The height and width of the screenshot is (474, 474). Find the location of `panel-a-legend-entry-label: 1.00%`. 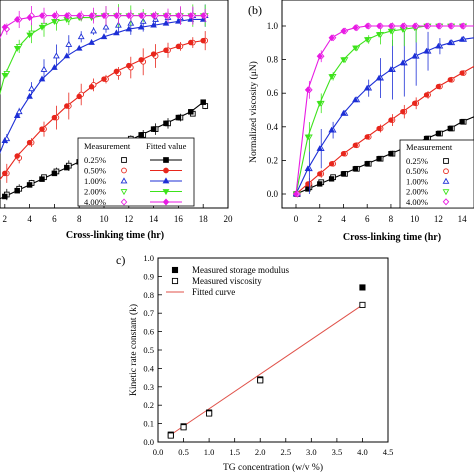

panel-a-legend-entry-label: 1.00% is located at coordinates (95, 181).